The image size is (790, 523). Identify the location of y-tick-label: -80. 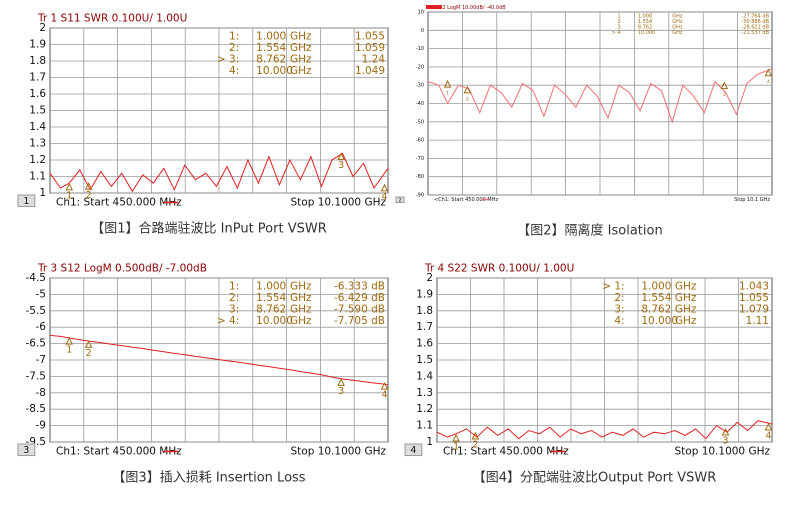
(420, 177).